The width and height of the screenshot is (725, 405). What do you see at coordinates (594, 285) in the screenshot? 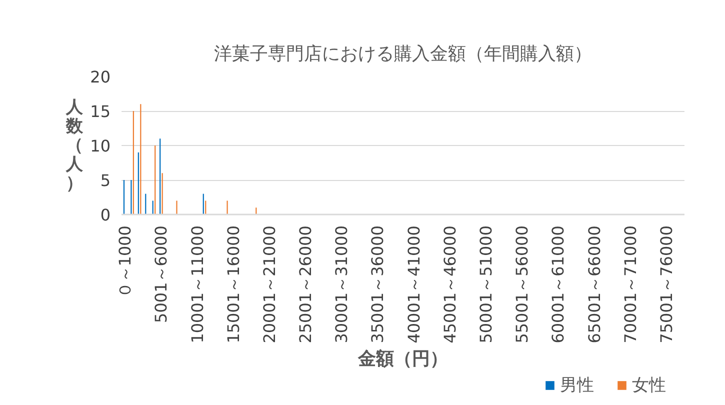
I see `x-tick-label: 65001～66000` at bounding box center [594, 285].